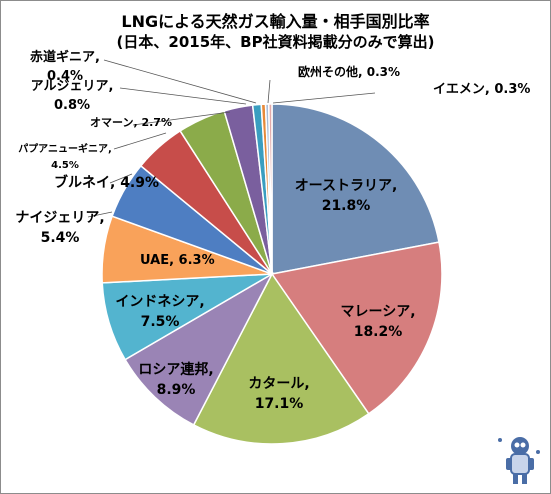 The height and width of the screenshot is (494, 551). I want to click on slice-label: カタール, 17.1%, so click(278, 394).